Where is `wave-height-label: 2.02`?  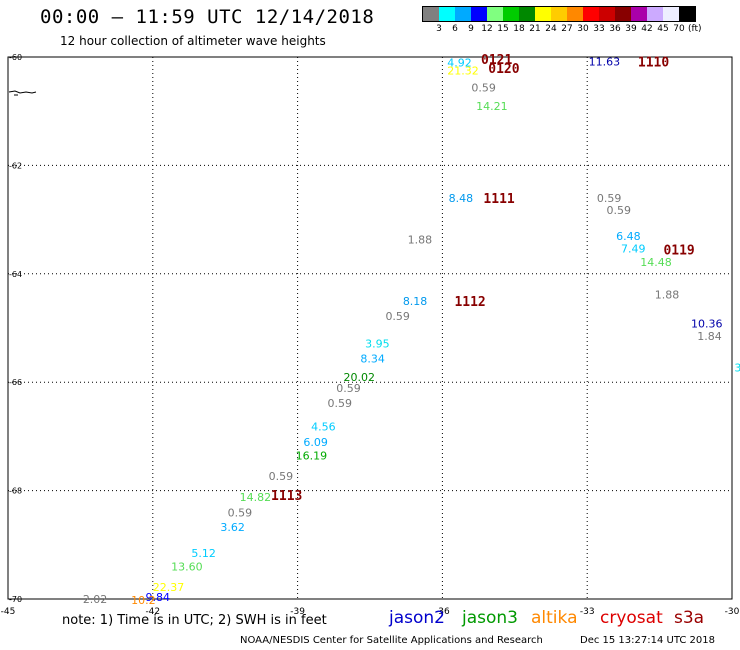 wave-height-label: 2.02 is located at coordinates (95, 599).